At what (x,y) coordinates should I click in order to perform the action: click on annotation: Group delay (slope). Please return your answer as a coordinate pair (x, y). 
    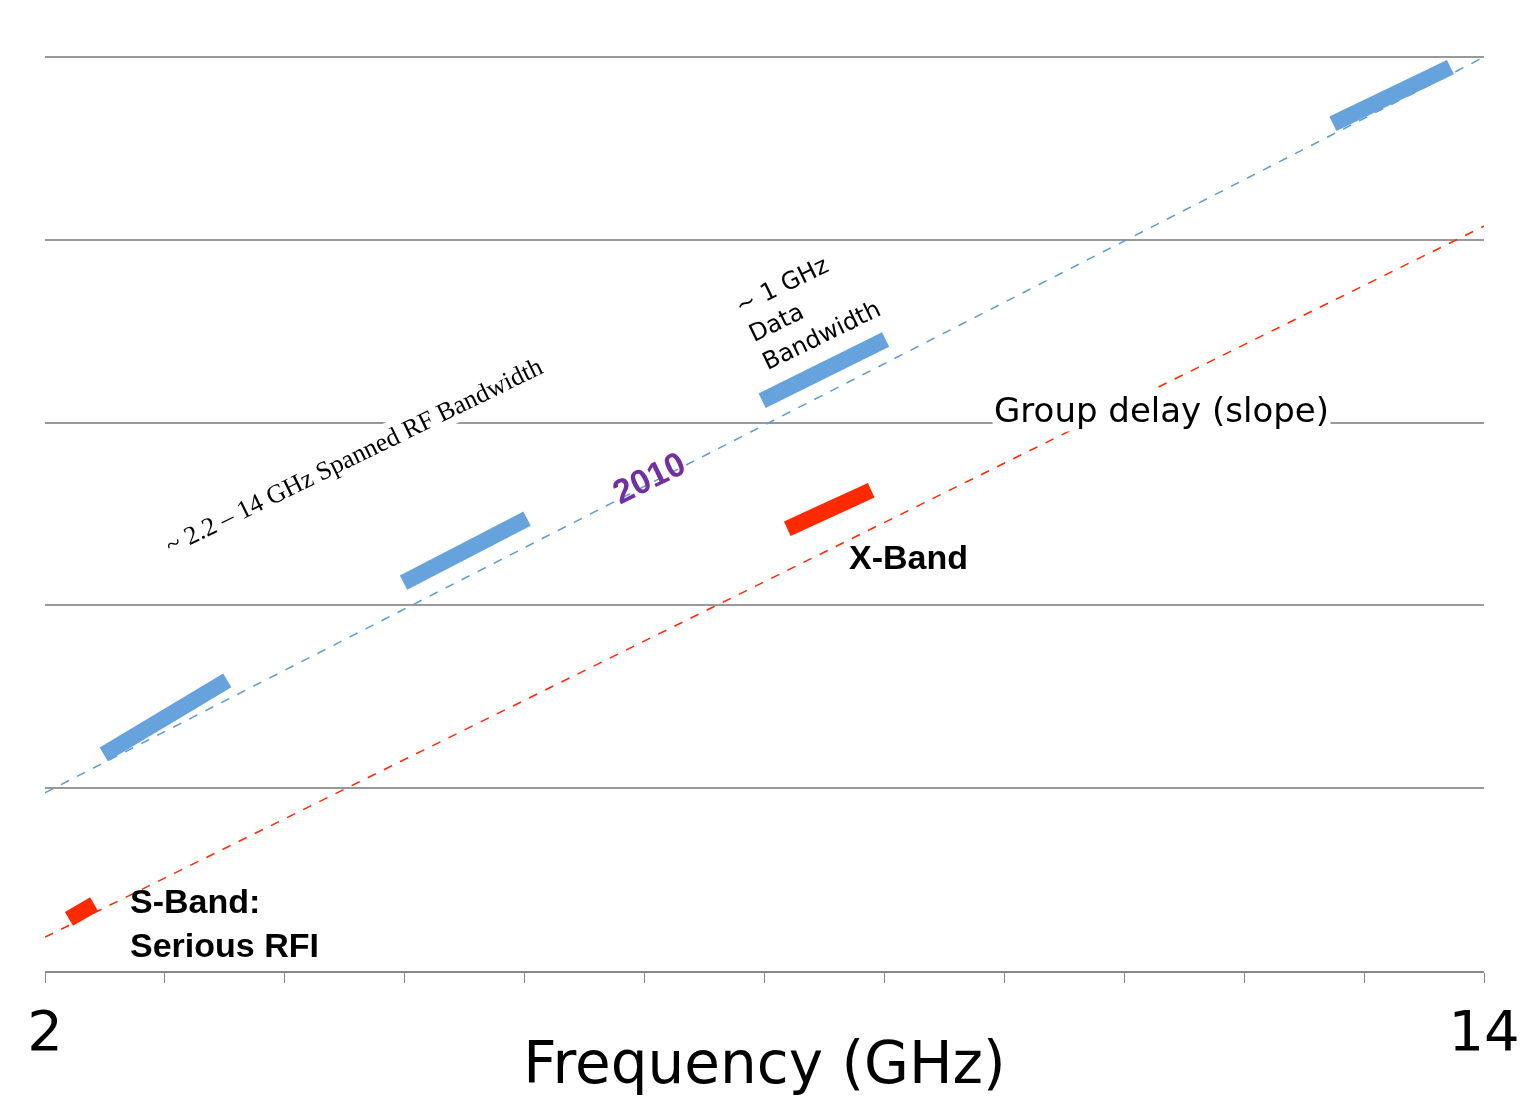
    Looking at the image, I should click on (1162, 410).